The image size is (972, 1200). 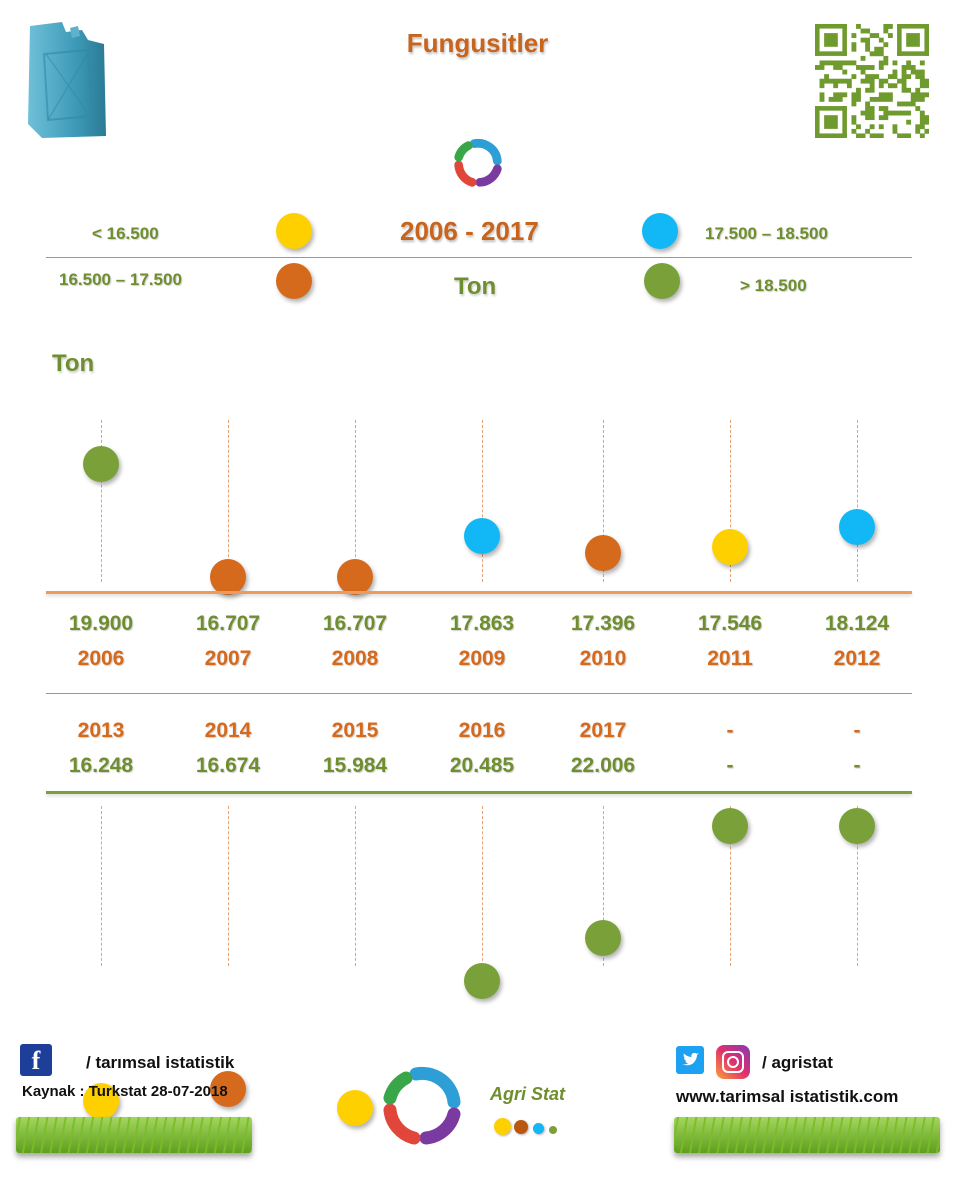 I want to click on data-point-2006, so click(x=101, y=463).